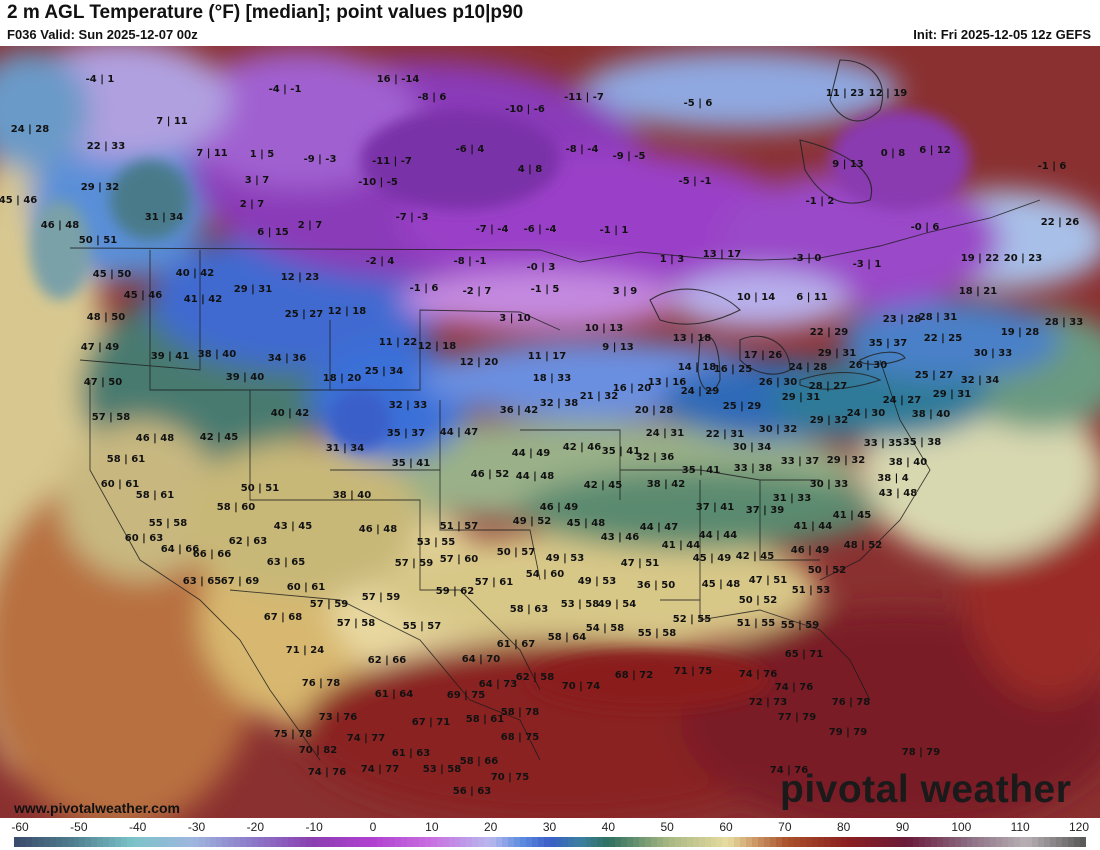  I want to click on point-value-label: -3 | 0, so click(807, 258).